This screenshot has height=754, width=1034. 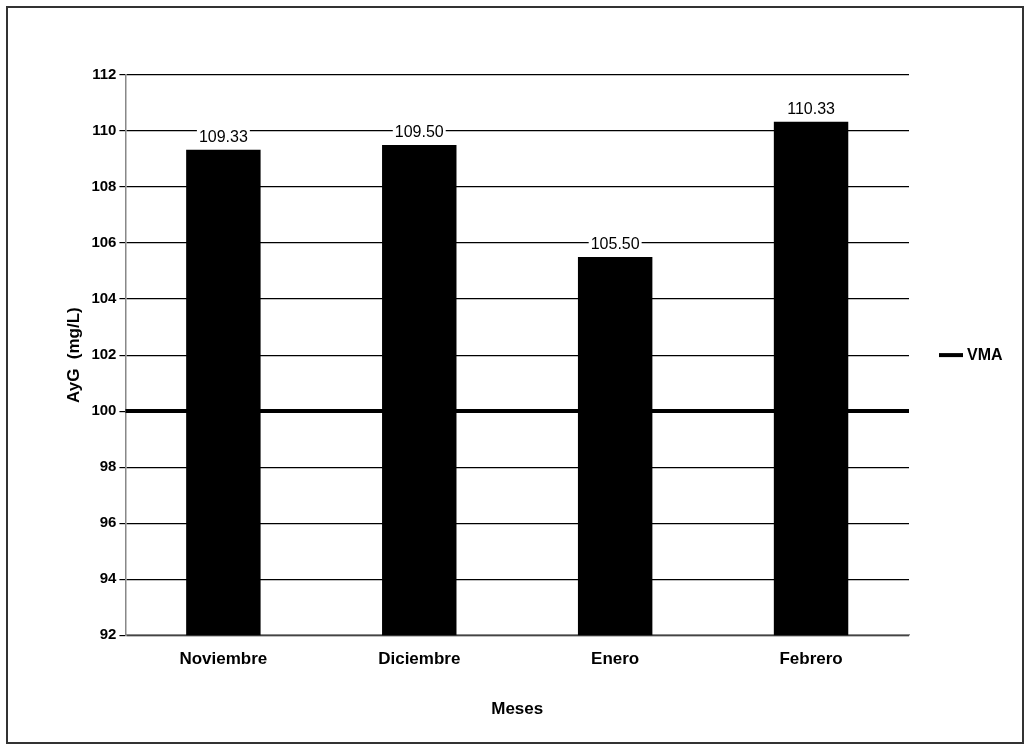 I want to click on x-tick-label: Noviembre, so click(x=223, y=659).